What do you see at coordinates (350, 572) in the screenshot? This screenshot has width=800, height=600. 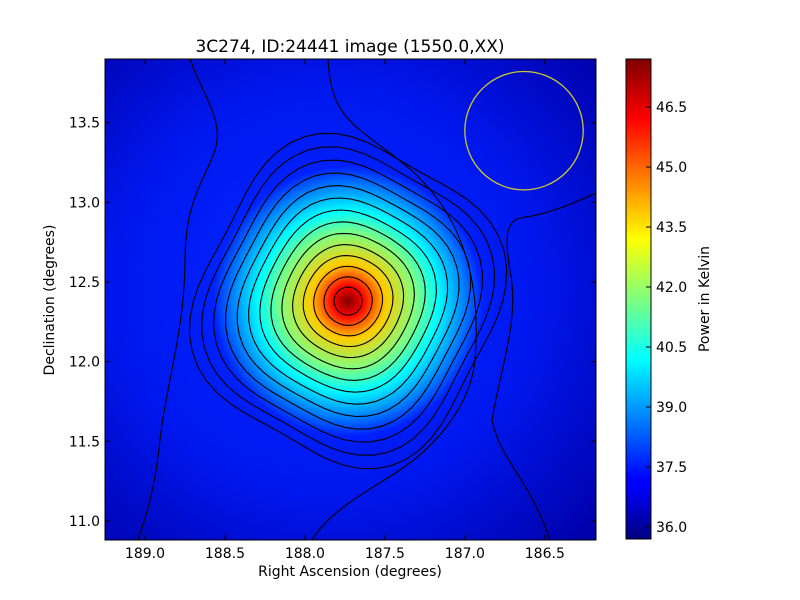 I see `x-axis-label: Right Ascension (degrees)` at bounding box center [350, 572].